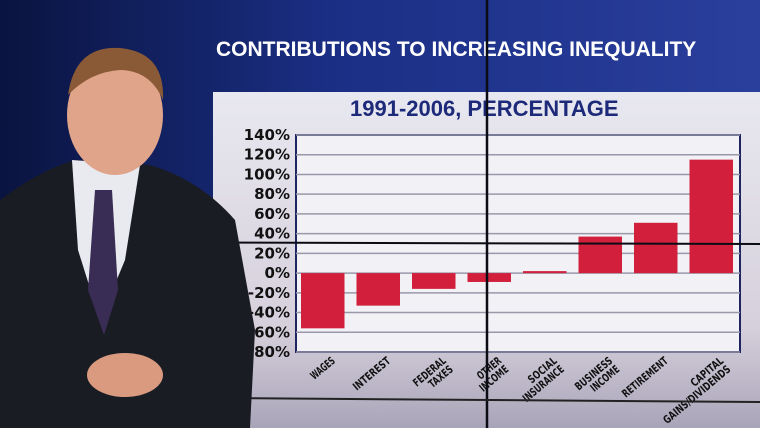 The image size is (760, 428). Describe the element at coordinates (491, 374) in the screenshot. I see `x-tick-label: OTHERINCOME` at that location.